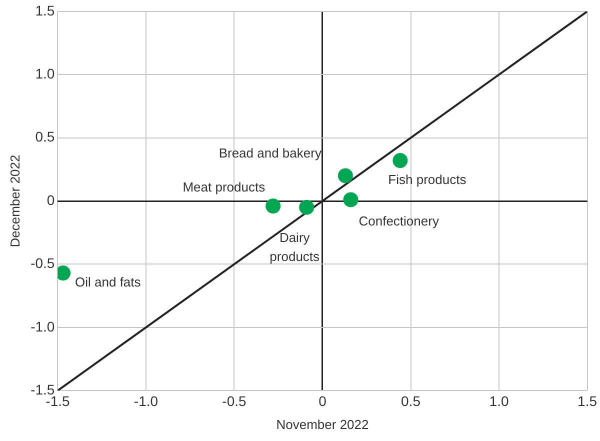 This screenshot has width=600, height=441. What do you see at coordinates (45, 10) in the screenshot?
I see `y-tick-label: 1.5` at bounding box center [45, 10].